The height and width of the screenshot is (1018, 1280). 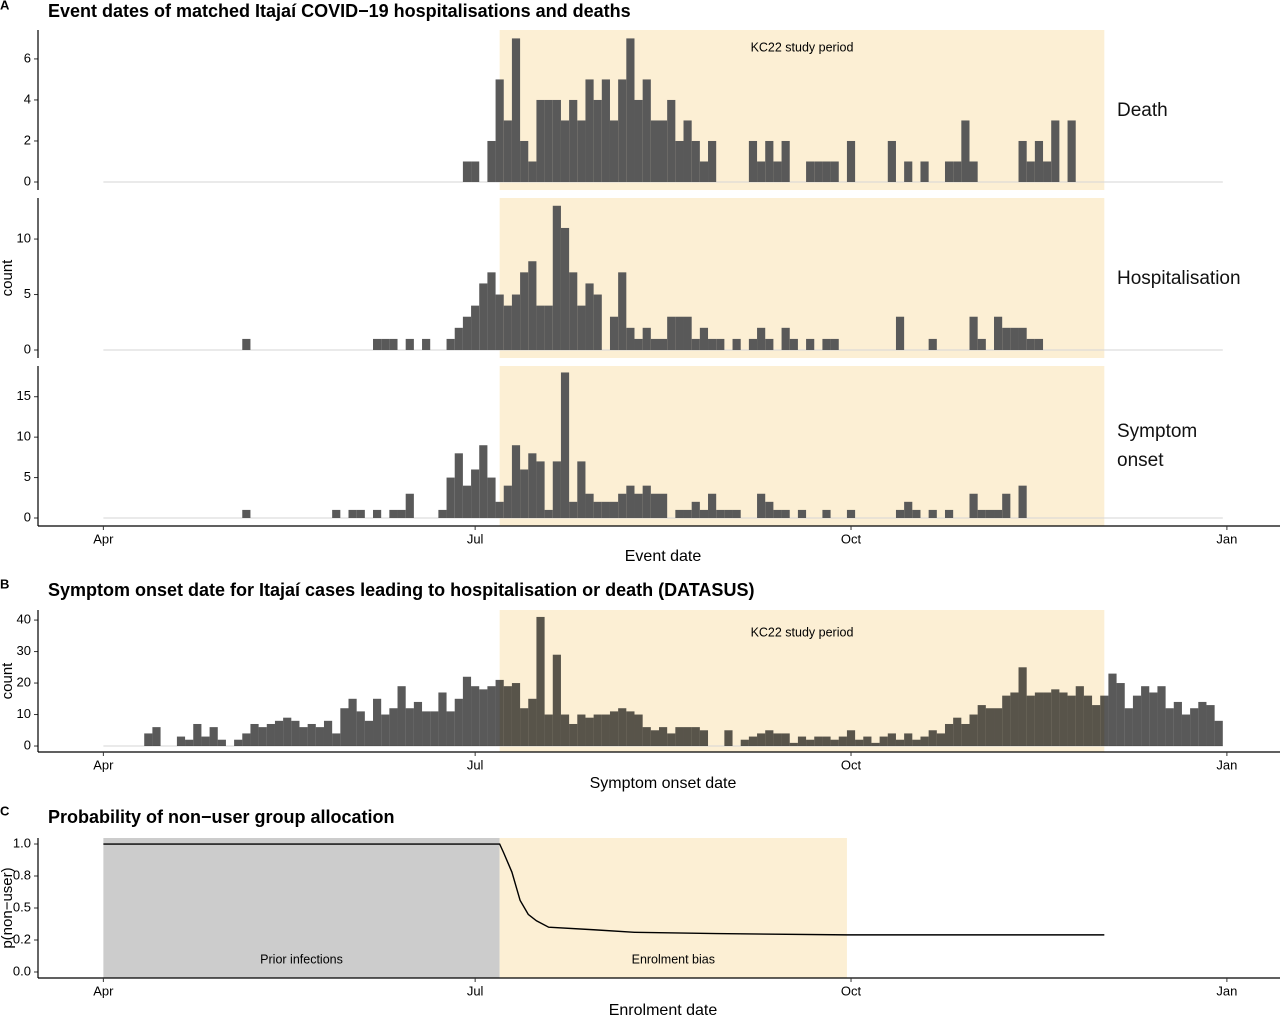 What do you see at coordinates (103, 990) in the screenshot?
I see `x-tick-label: Apr` at bounding box center [103, 990].